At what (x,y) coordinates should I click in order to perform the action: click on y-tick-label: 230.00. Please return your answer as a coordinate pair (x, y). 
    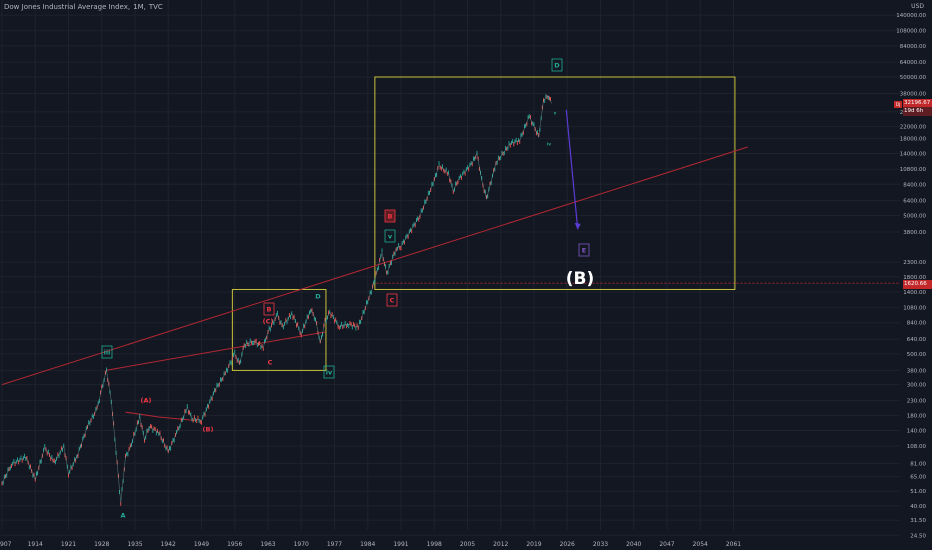
    Looking at the image, I should click on (917, 402).